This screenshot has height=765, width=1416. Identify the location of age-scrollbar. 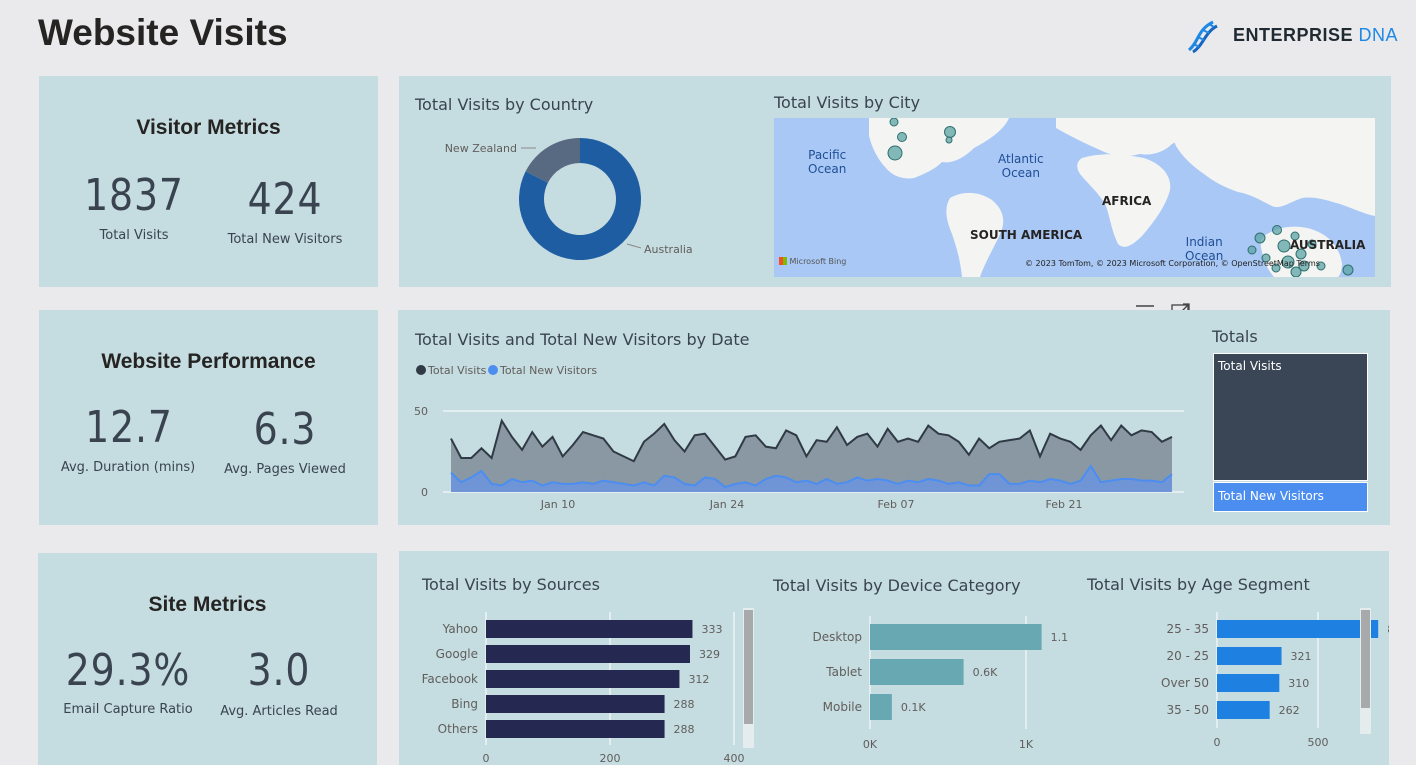
(1365, 671).